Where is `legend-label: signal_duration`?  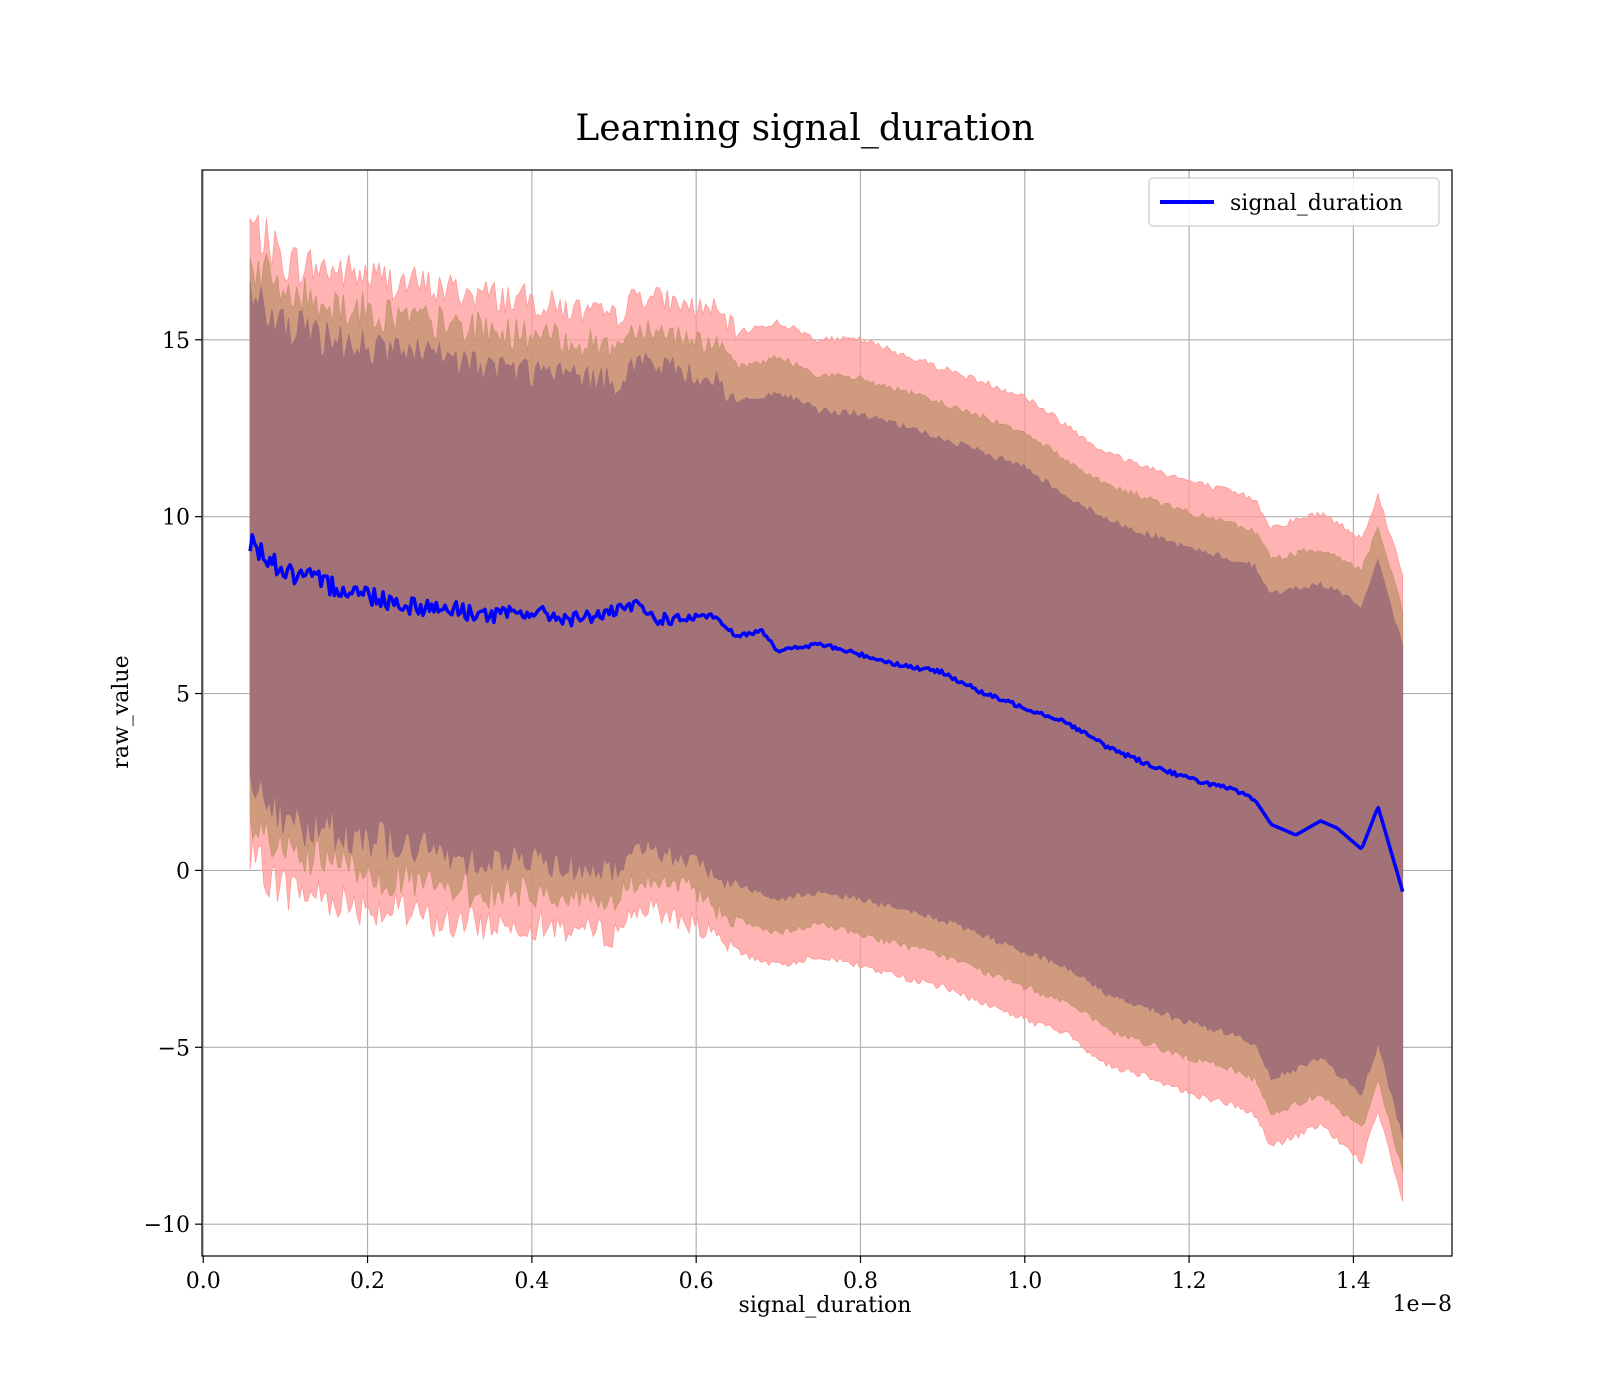 legend-label: signal_duration is located at coordinates (1316, 203).